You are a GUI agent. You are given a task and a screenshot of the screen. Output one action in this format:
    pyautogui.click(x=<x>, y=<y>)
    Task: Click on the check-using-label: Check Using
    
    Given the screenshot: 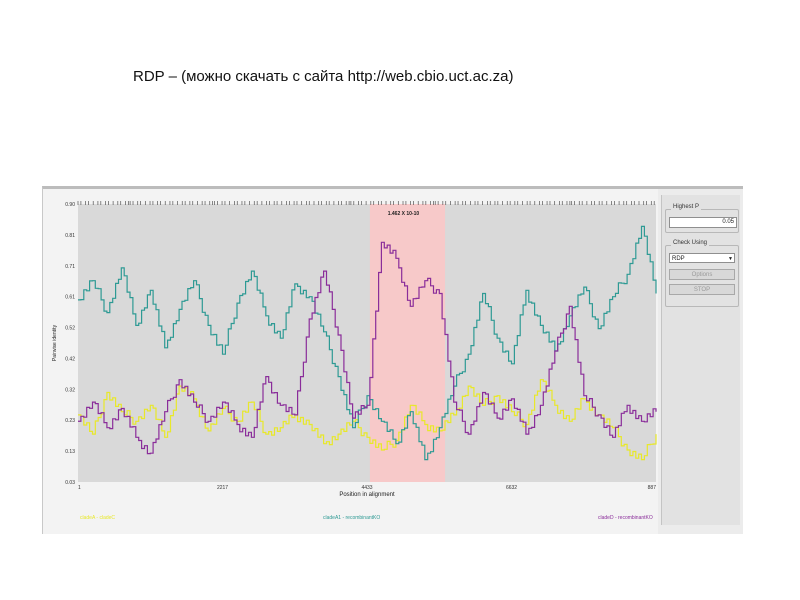 What is the action you would take?
    pyautogui.click(x=690, y=243)
    